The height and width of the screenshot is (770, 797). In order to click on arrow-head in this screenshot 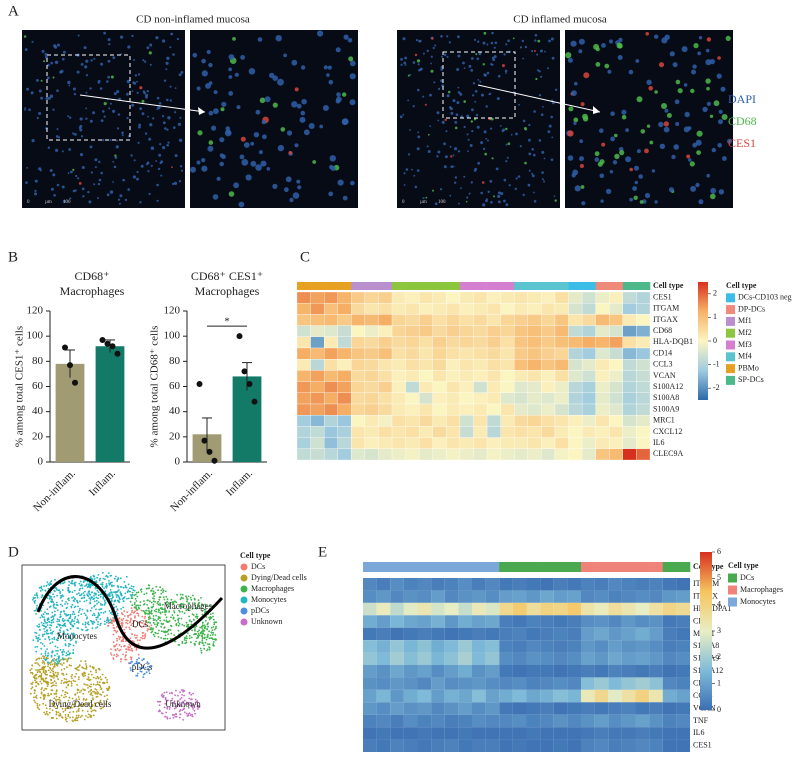, I will do `click(596, 110)`.